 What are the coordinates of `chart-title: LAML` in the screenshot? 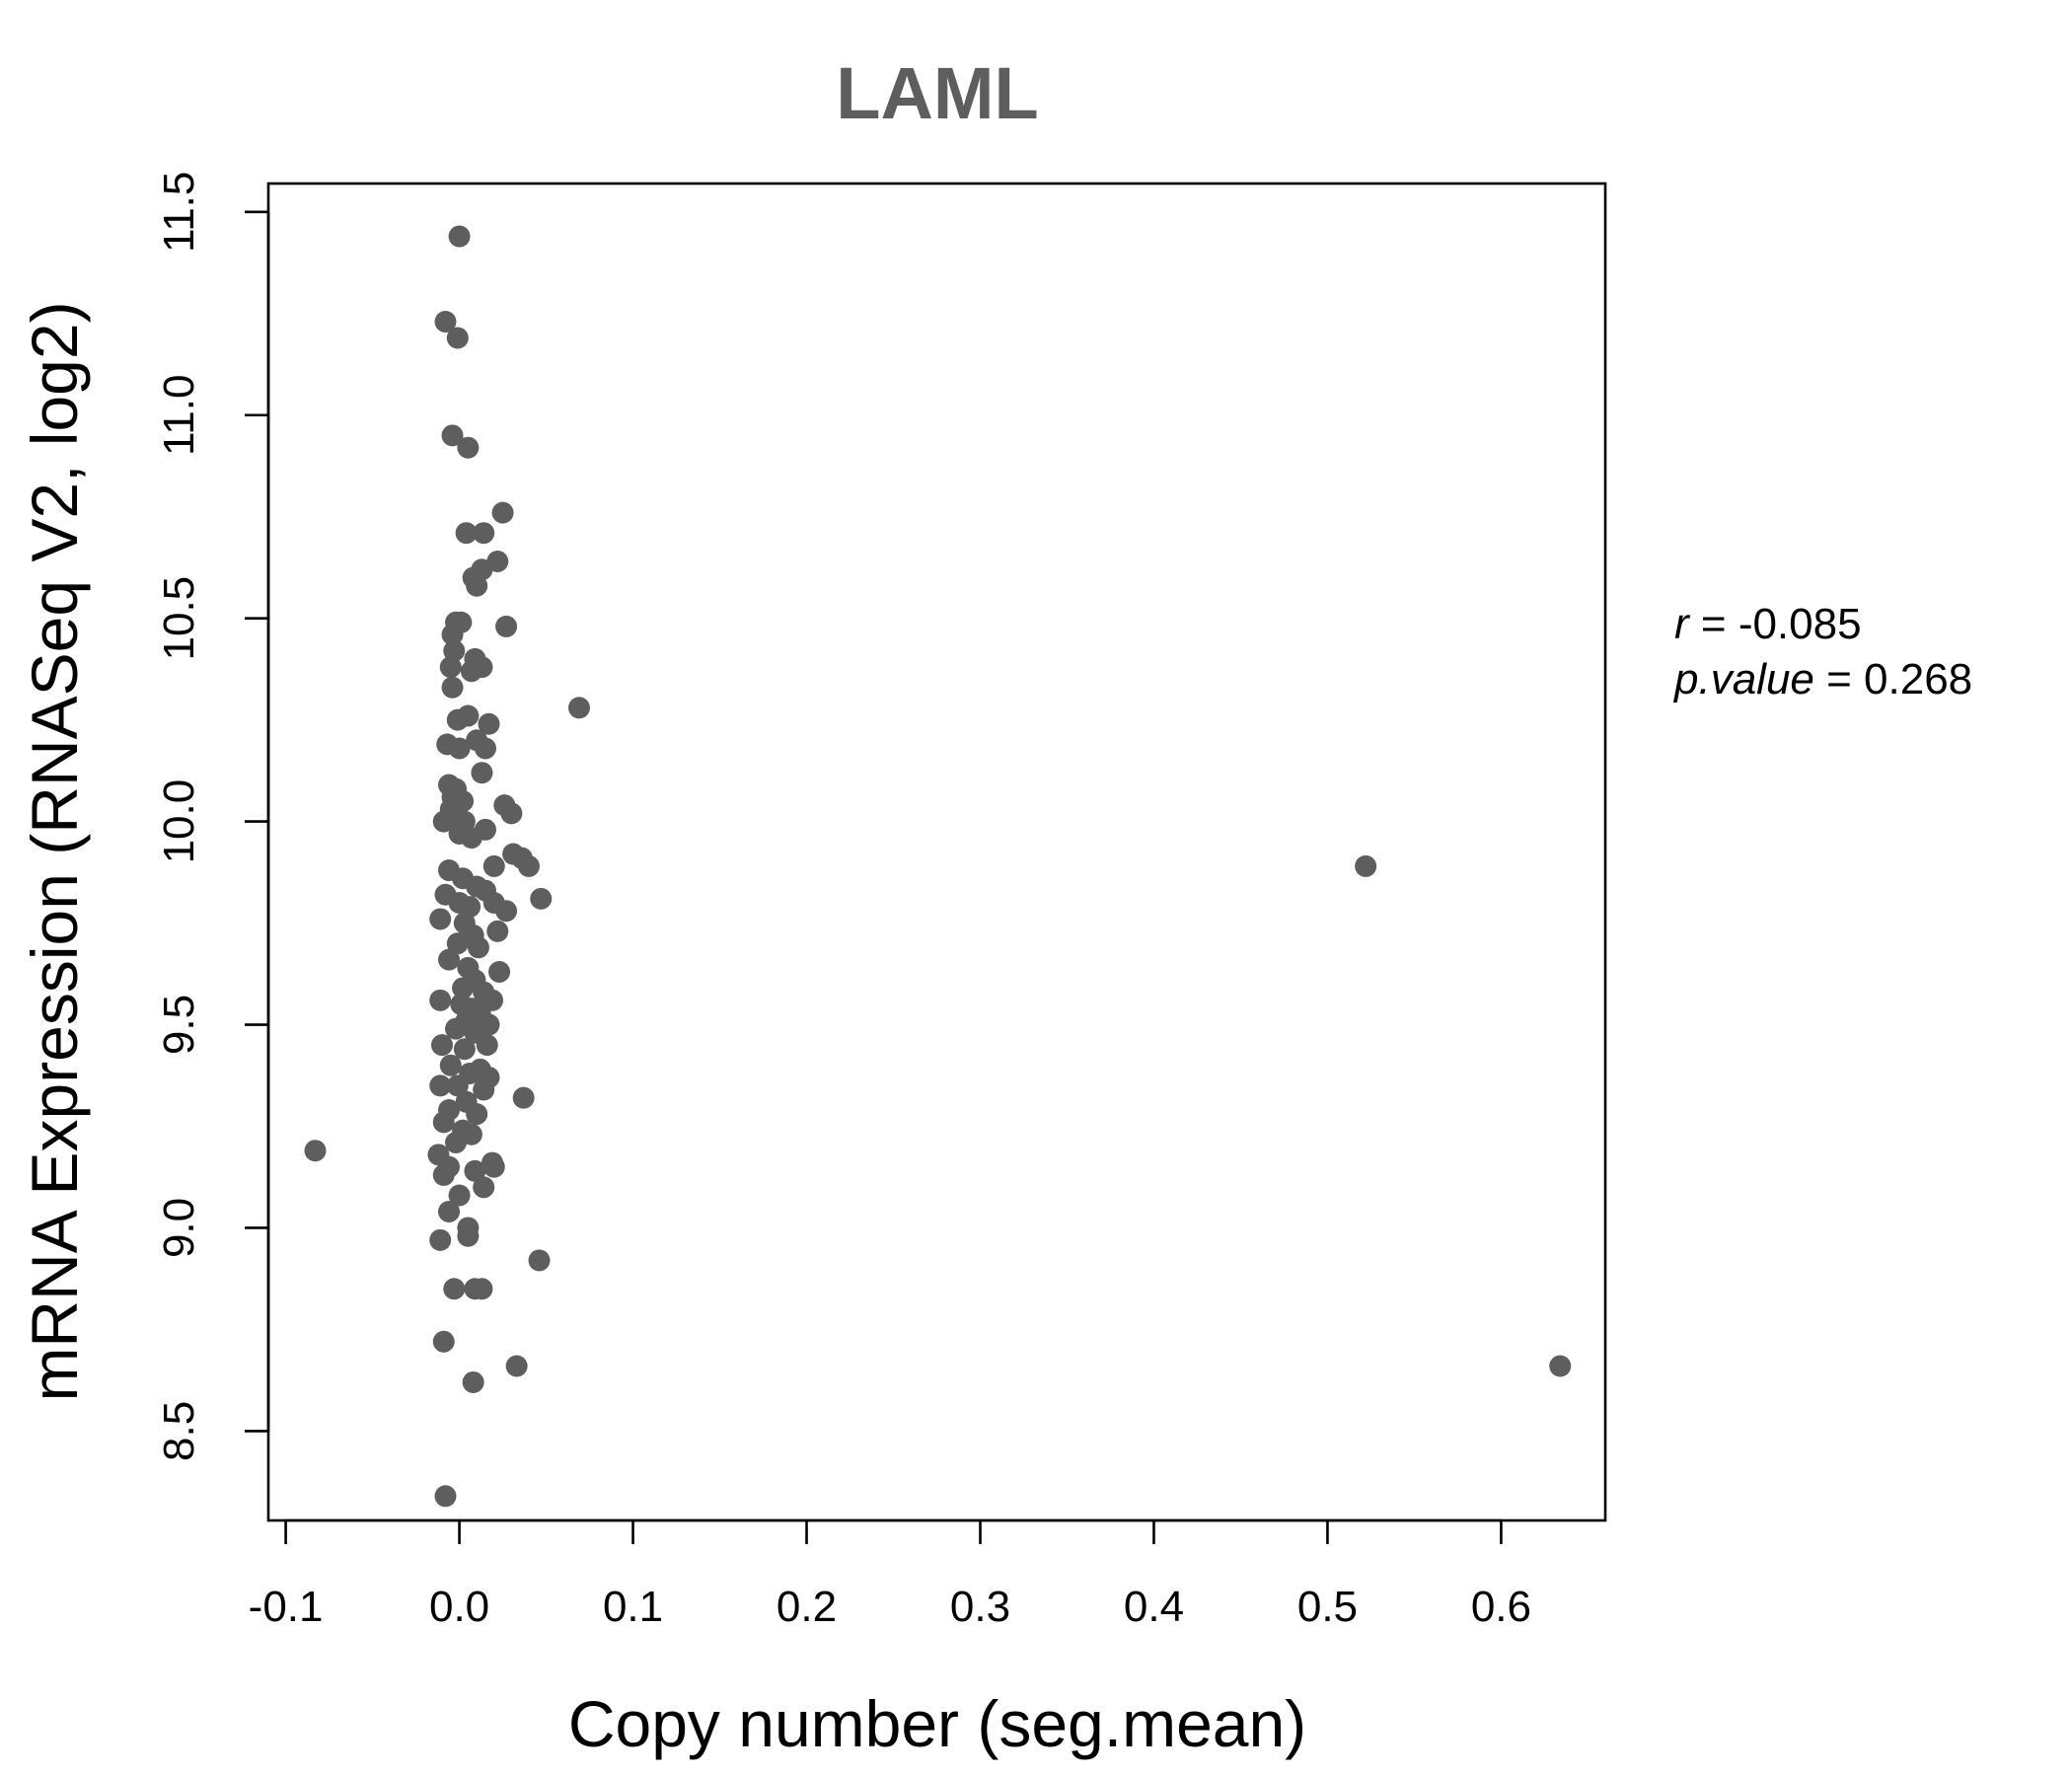 It's located at (938, 93).